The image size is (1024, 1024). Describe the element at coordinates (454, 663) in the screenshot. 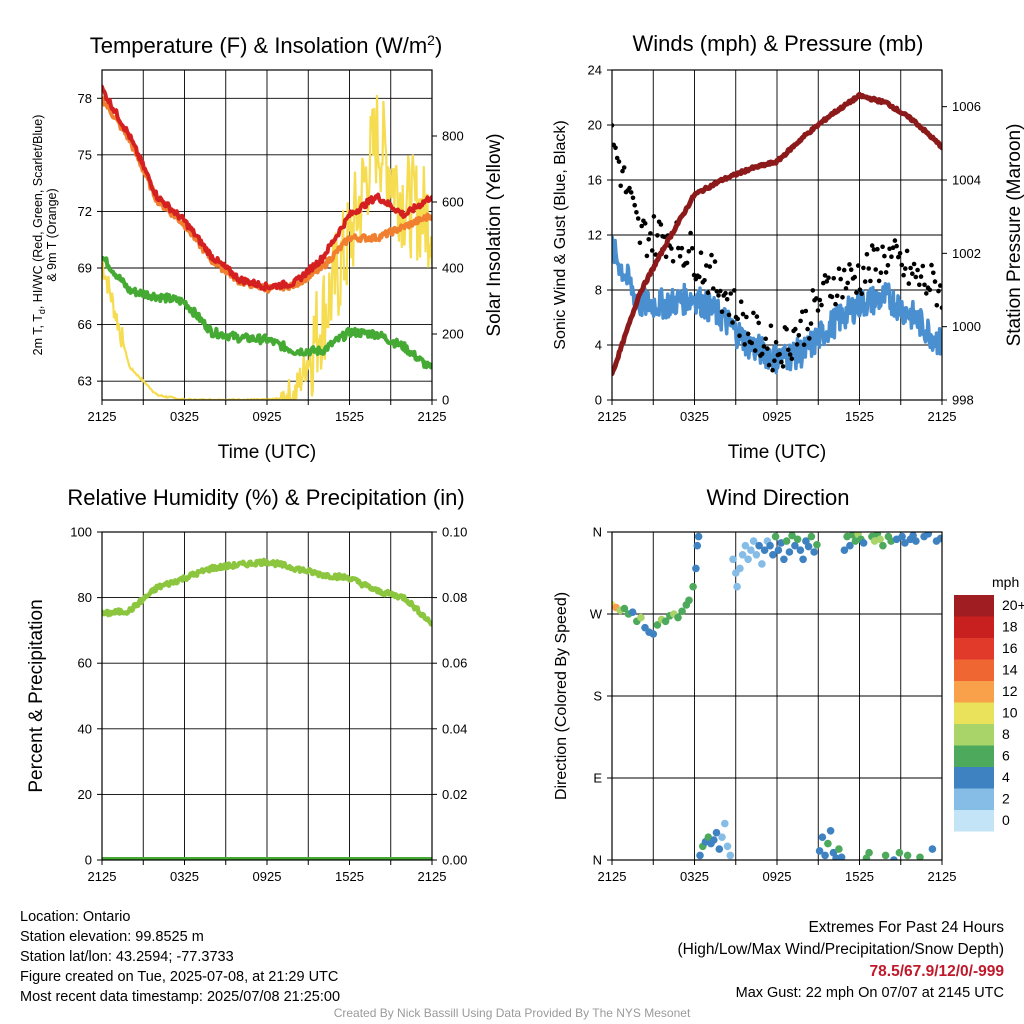

I see `y2-tick-label: 0.06` at that location.